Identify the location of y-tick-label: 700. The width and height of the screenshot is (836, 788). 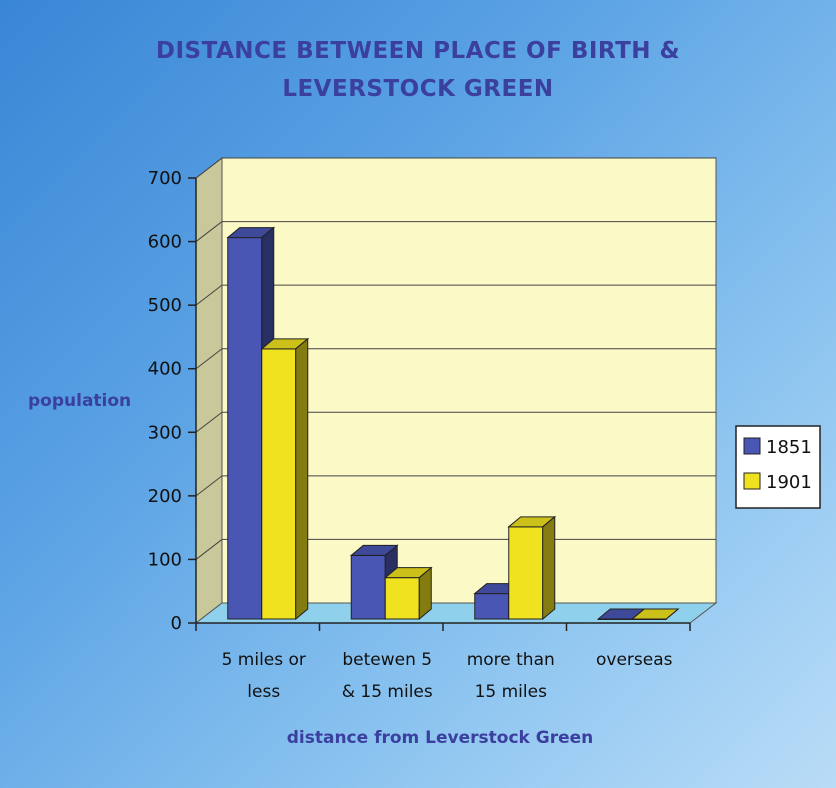
(165, 178).